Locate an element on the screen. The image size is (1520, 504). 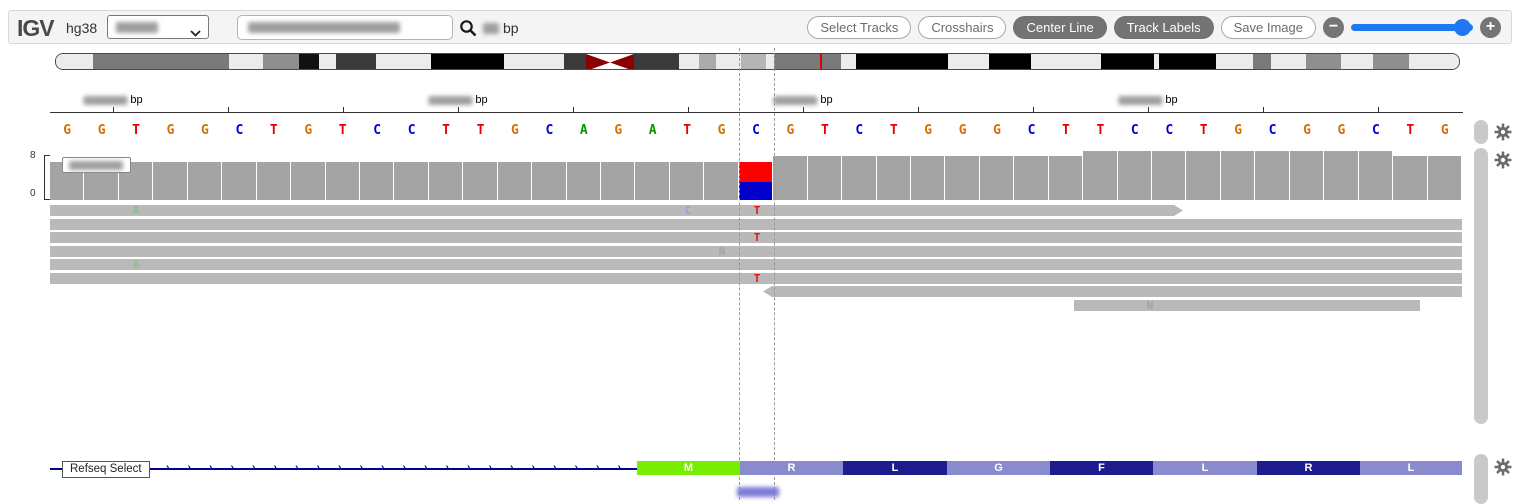
mismatch-base-N: N is located at coordinates (722, 251).